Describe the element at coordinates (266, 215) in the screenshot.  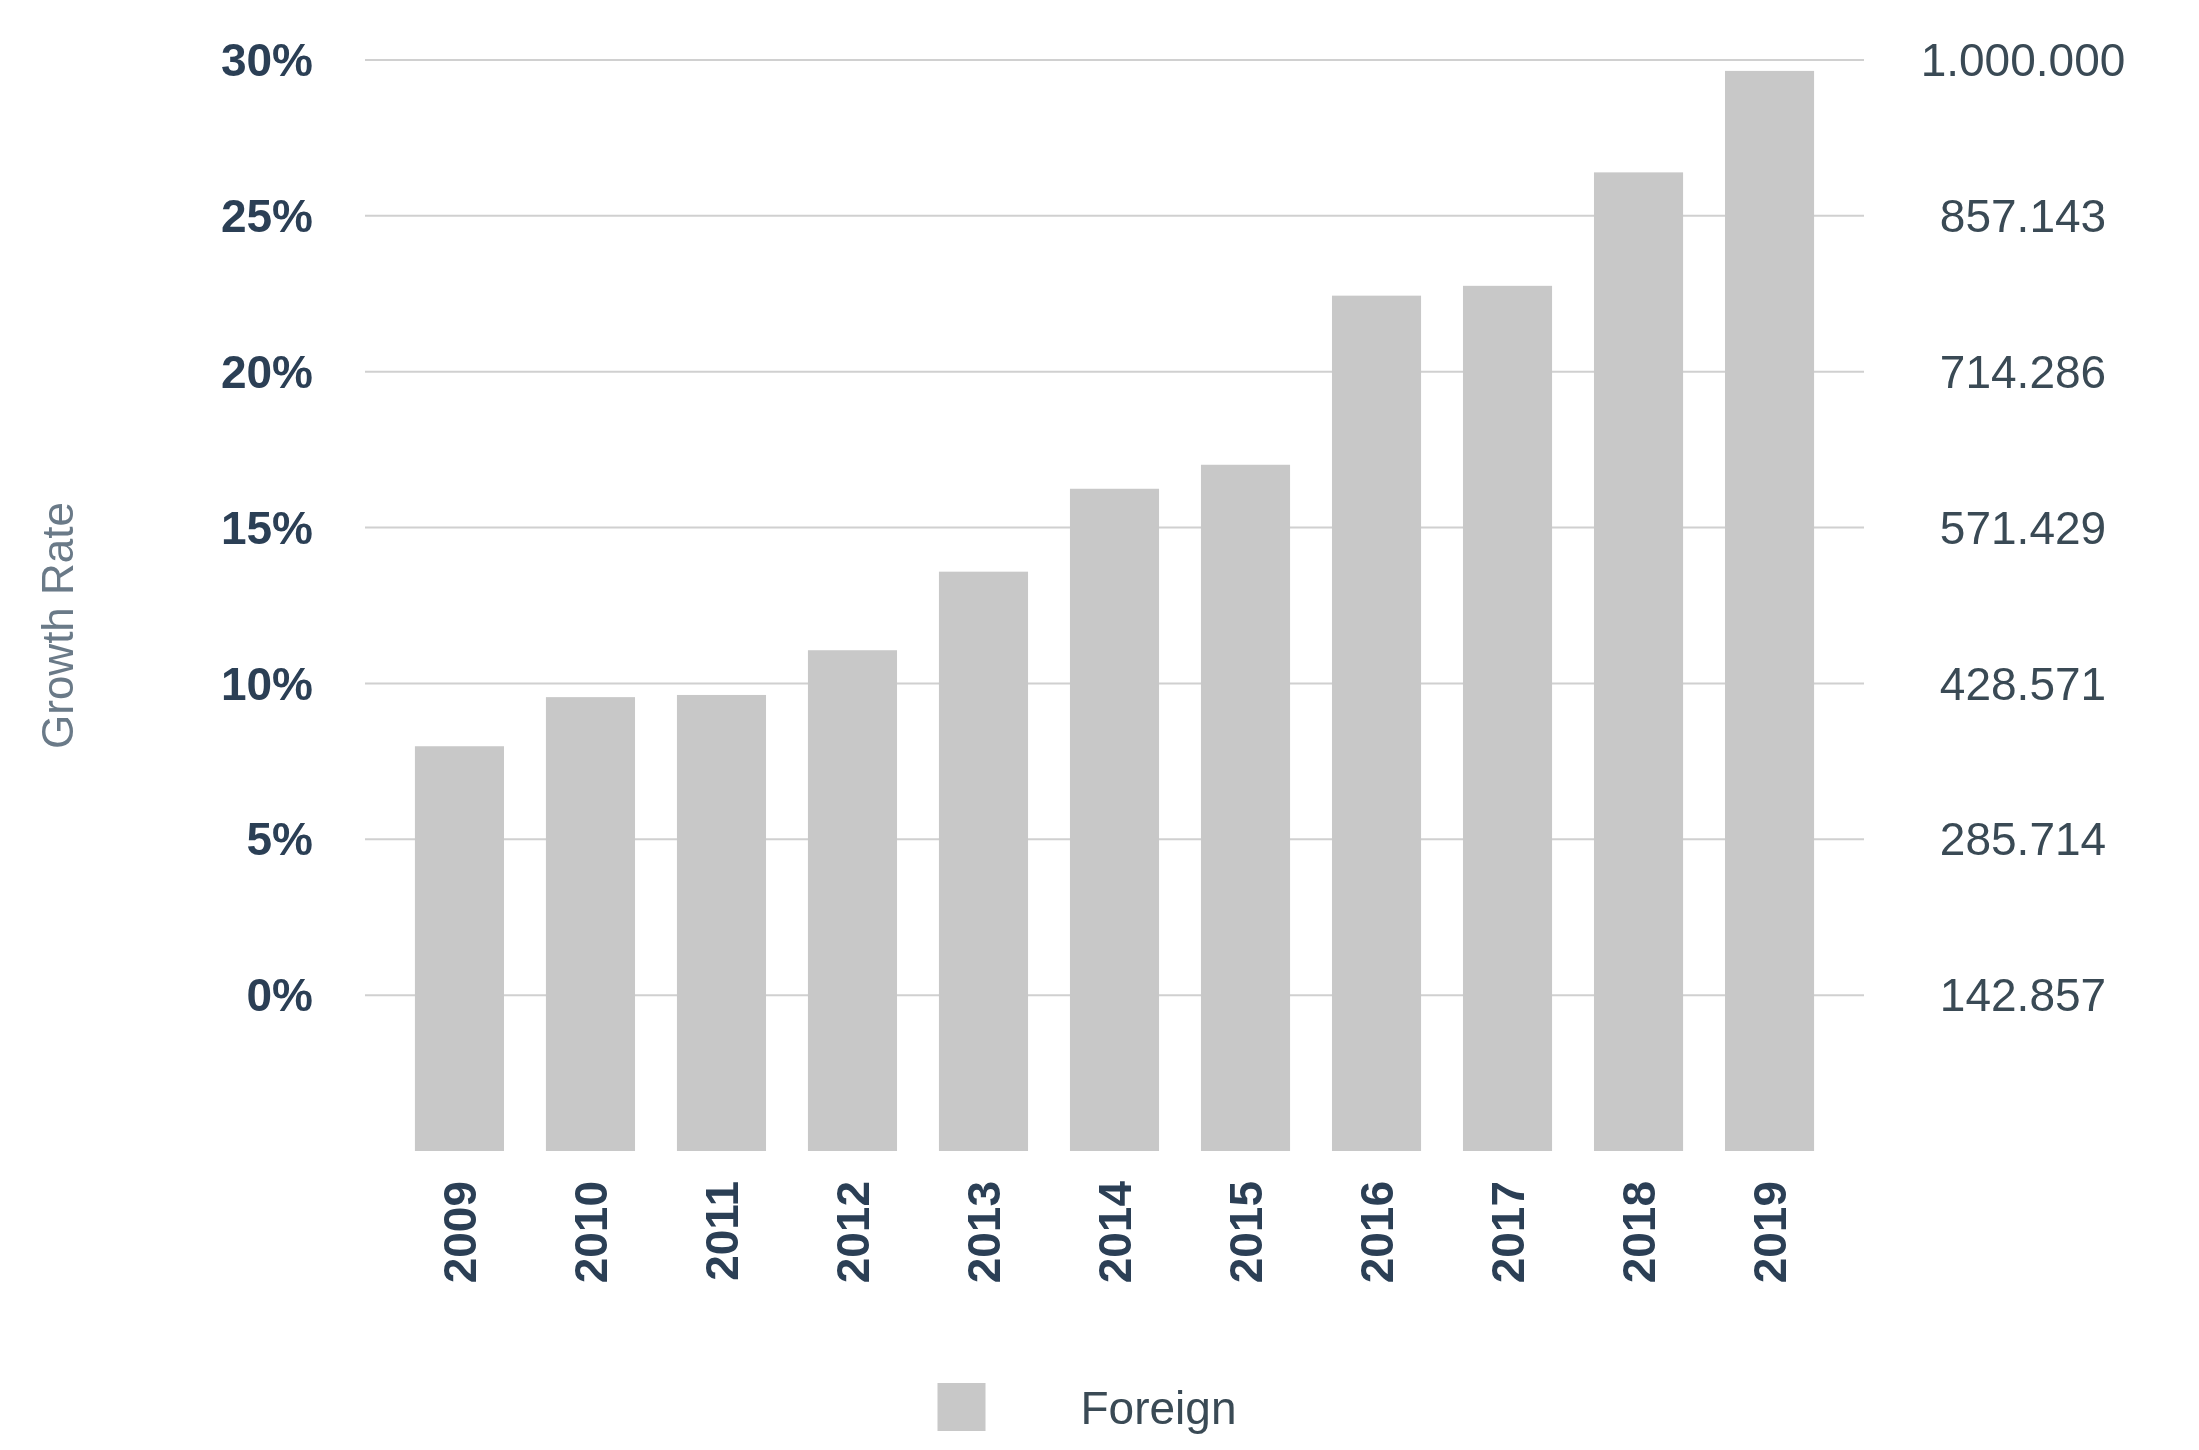
I see `y-tick-label: 25%` at that location.